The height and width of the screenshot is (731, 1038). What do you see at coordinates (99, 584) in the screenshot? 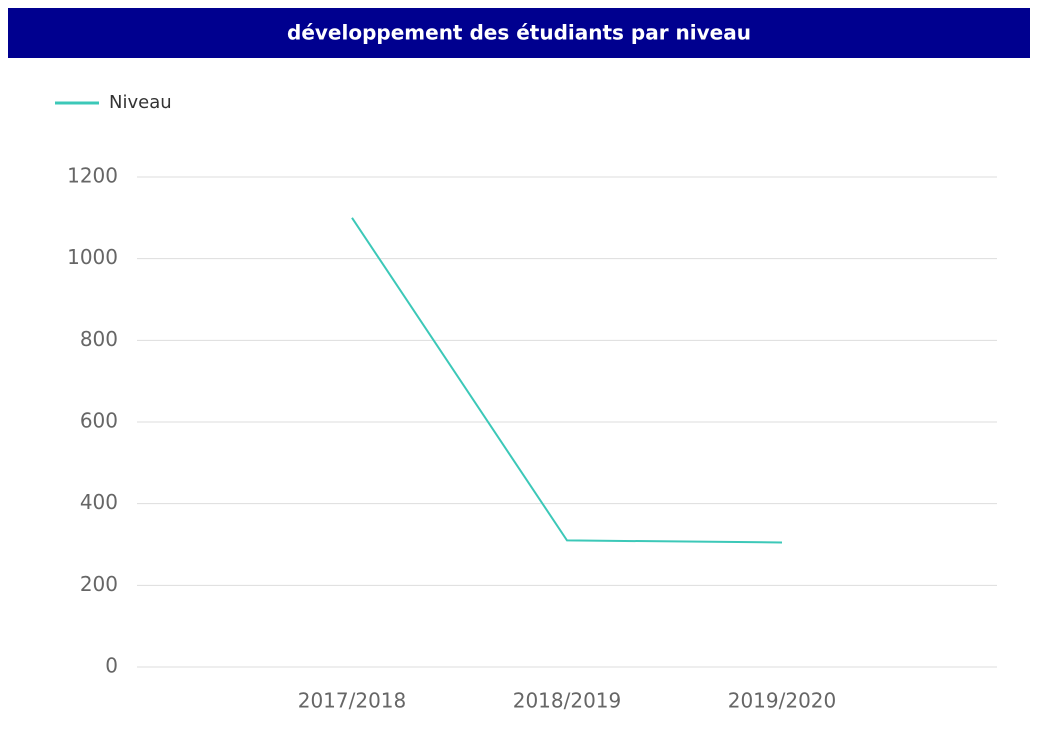
I see `y-tick-label: 200` at bounding box center [99, 584].